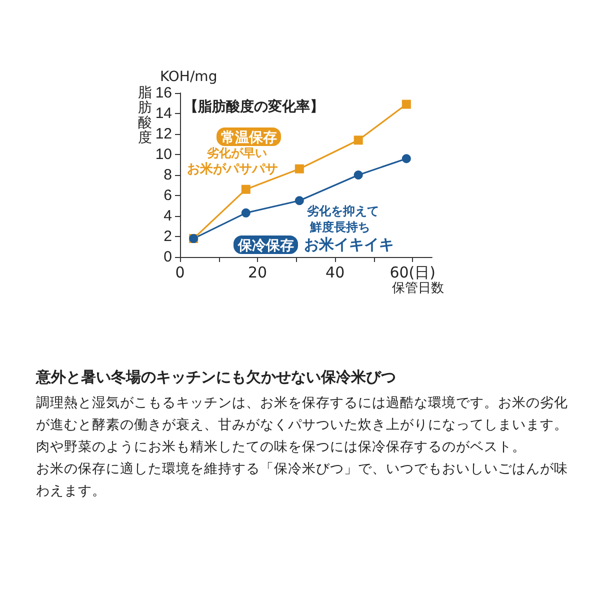 The image size is (600, 600). Describe the element at coordinates (168, 195) in the screenshot. I see `y-tick-label: 6` at that location.